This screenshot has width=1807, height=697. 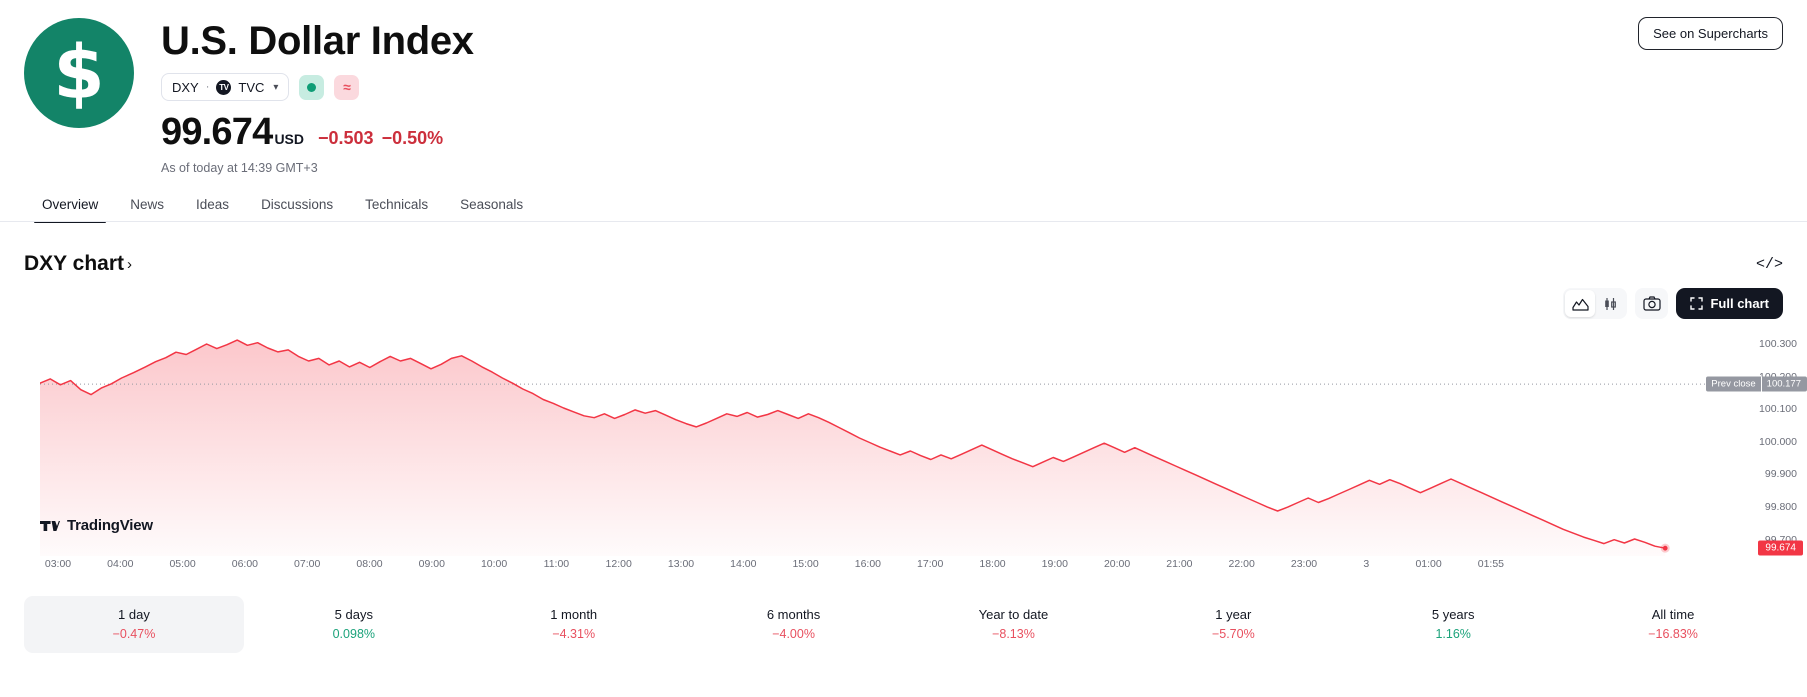 I want to click on tab-news: News, so click(x=147, y=204).